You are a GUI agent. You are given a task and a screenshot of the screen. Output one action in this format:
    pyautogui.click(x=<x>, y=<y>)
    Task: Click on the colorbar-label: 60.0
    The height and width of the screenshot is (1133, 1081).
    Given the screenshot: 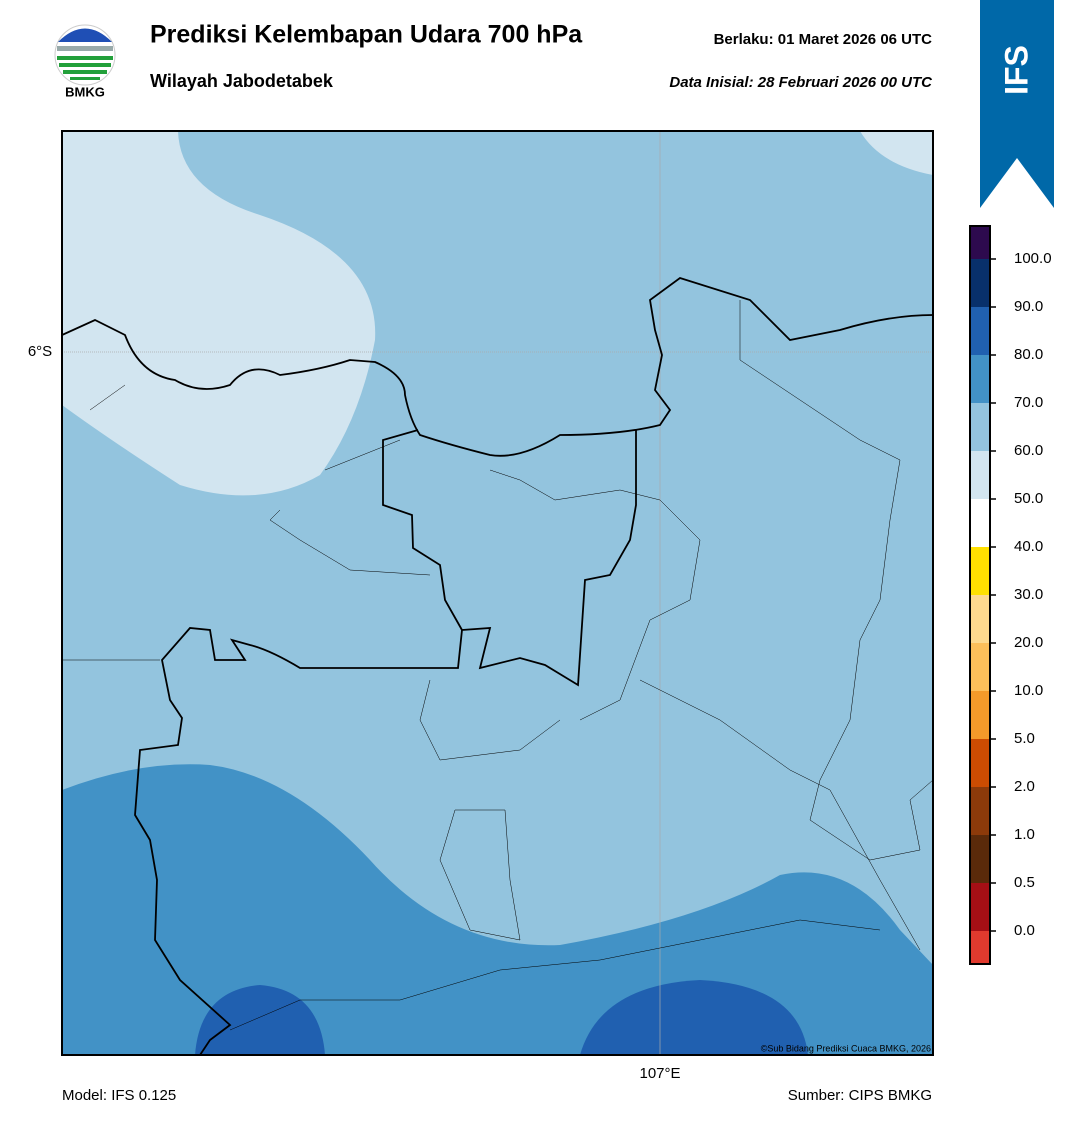 What is the action you would take?
    pyautogui.click(x=1028, y=450)
    